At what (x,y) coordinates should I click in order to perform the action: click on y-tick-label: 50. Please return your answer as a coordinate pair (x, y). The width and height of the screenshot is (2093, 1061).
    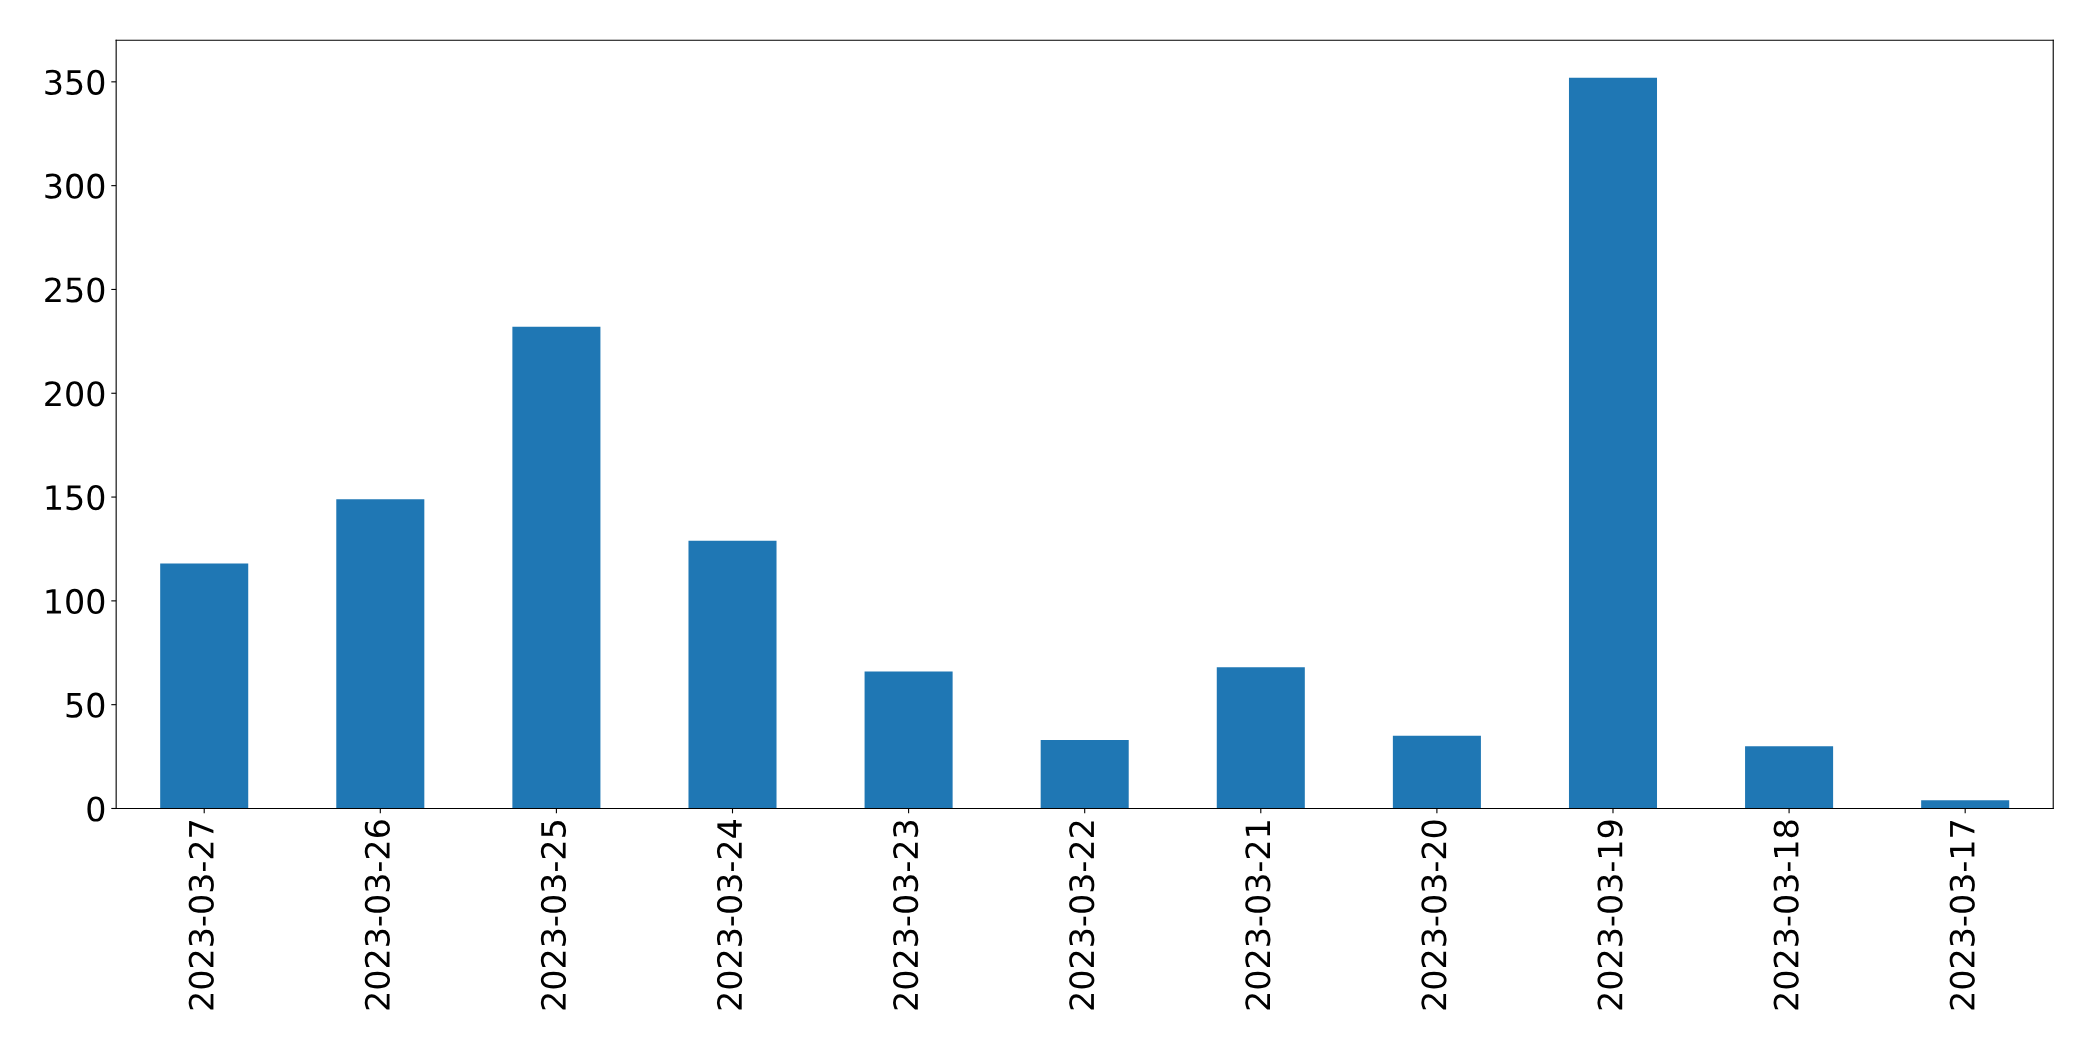
    Looking at the image, I should click on (85, 705).